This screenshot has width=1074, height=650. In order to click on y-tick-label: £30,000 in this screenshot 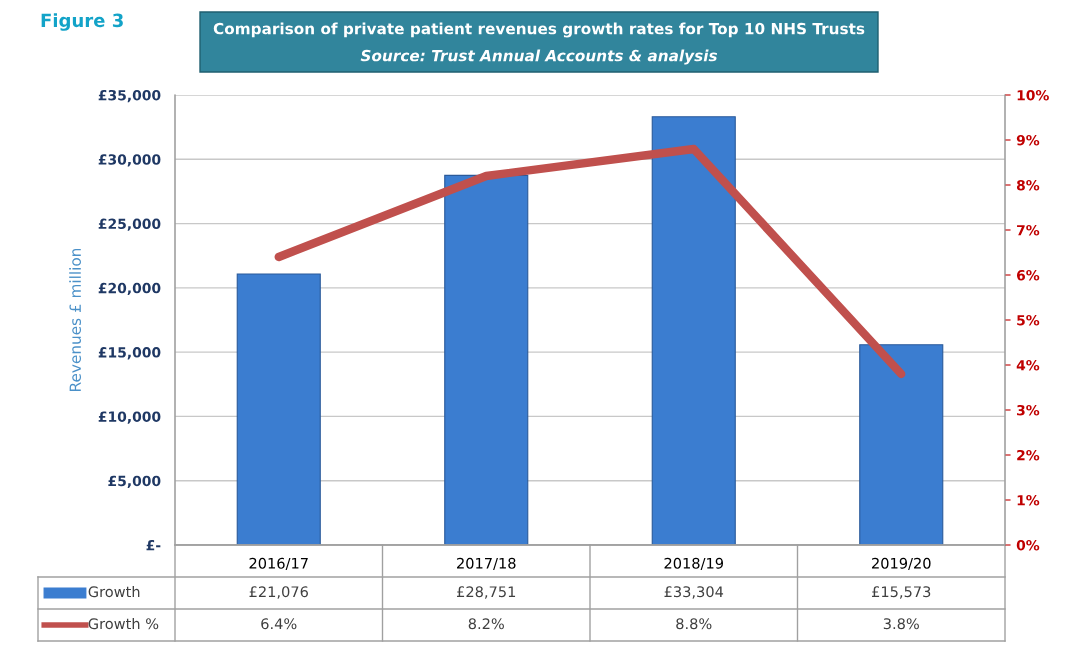, I will do `click(129, 160)`.